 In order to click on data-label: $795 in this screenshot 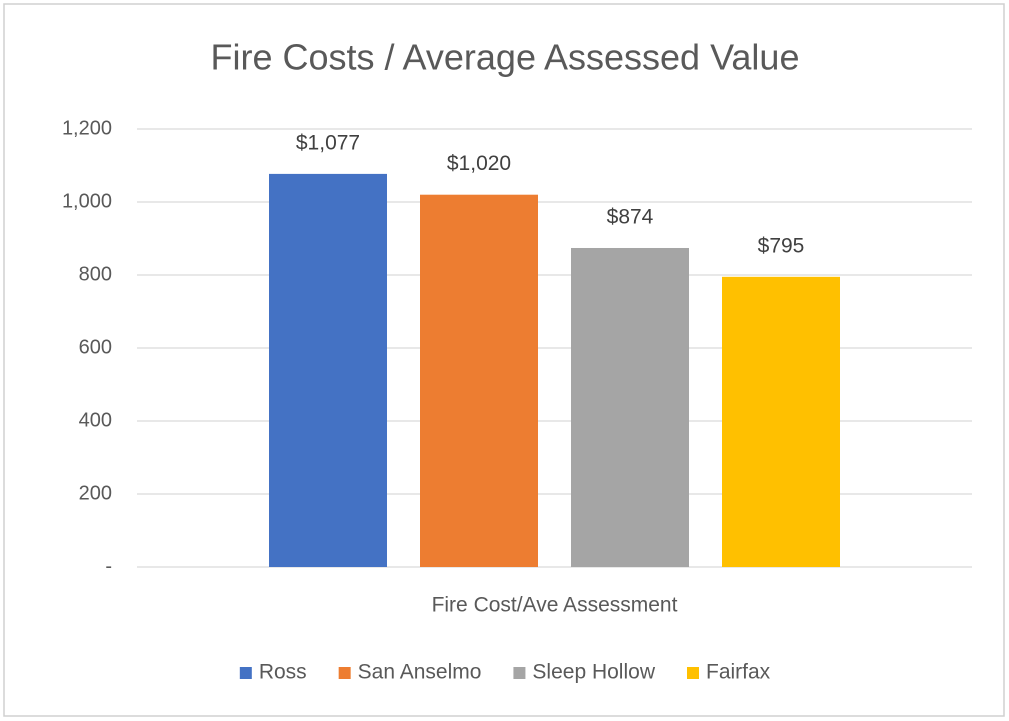, I will do `click(781, 245)`.